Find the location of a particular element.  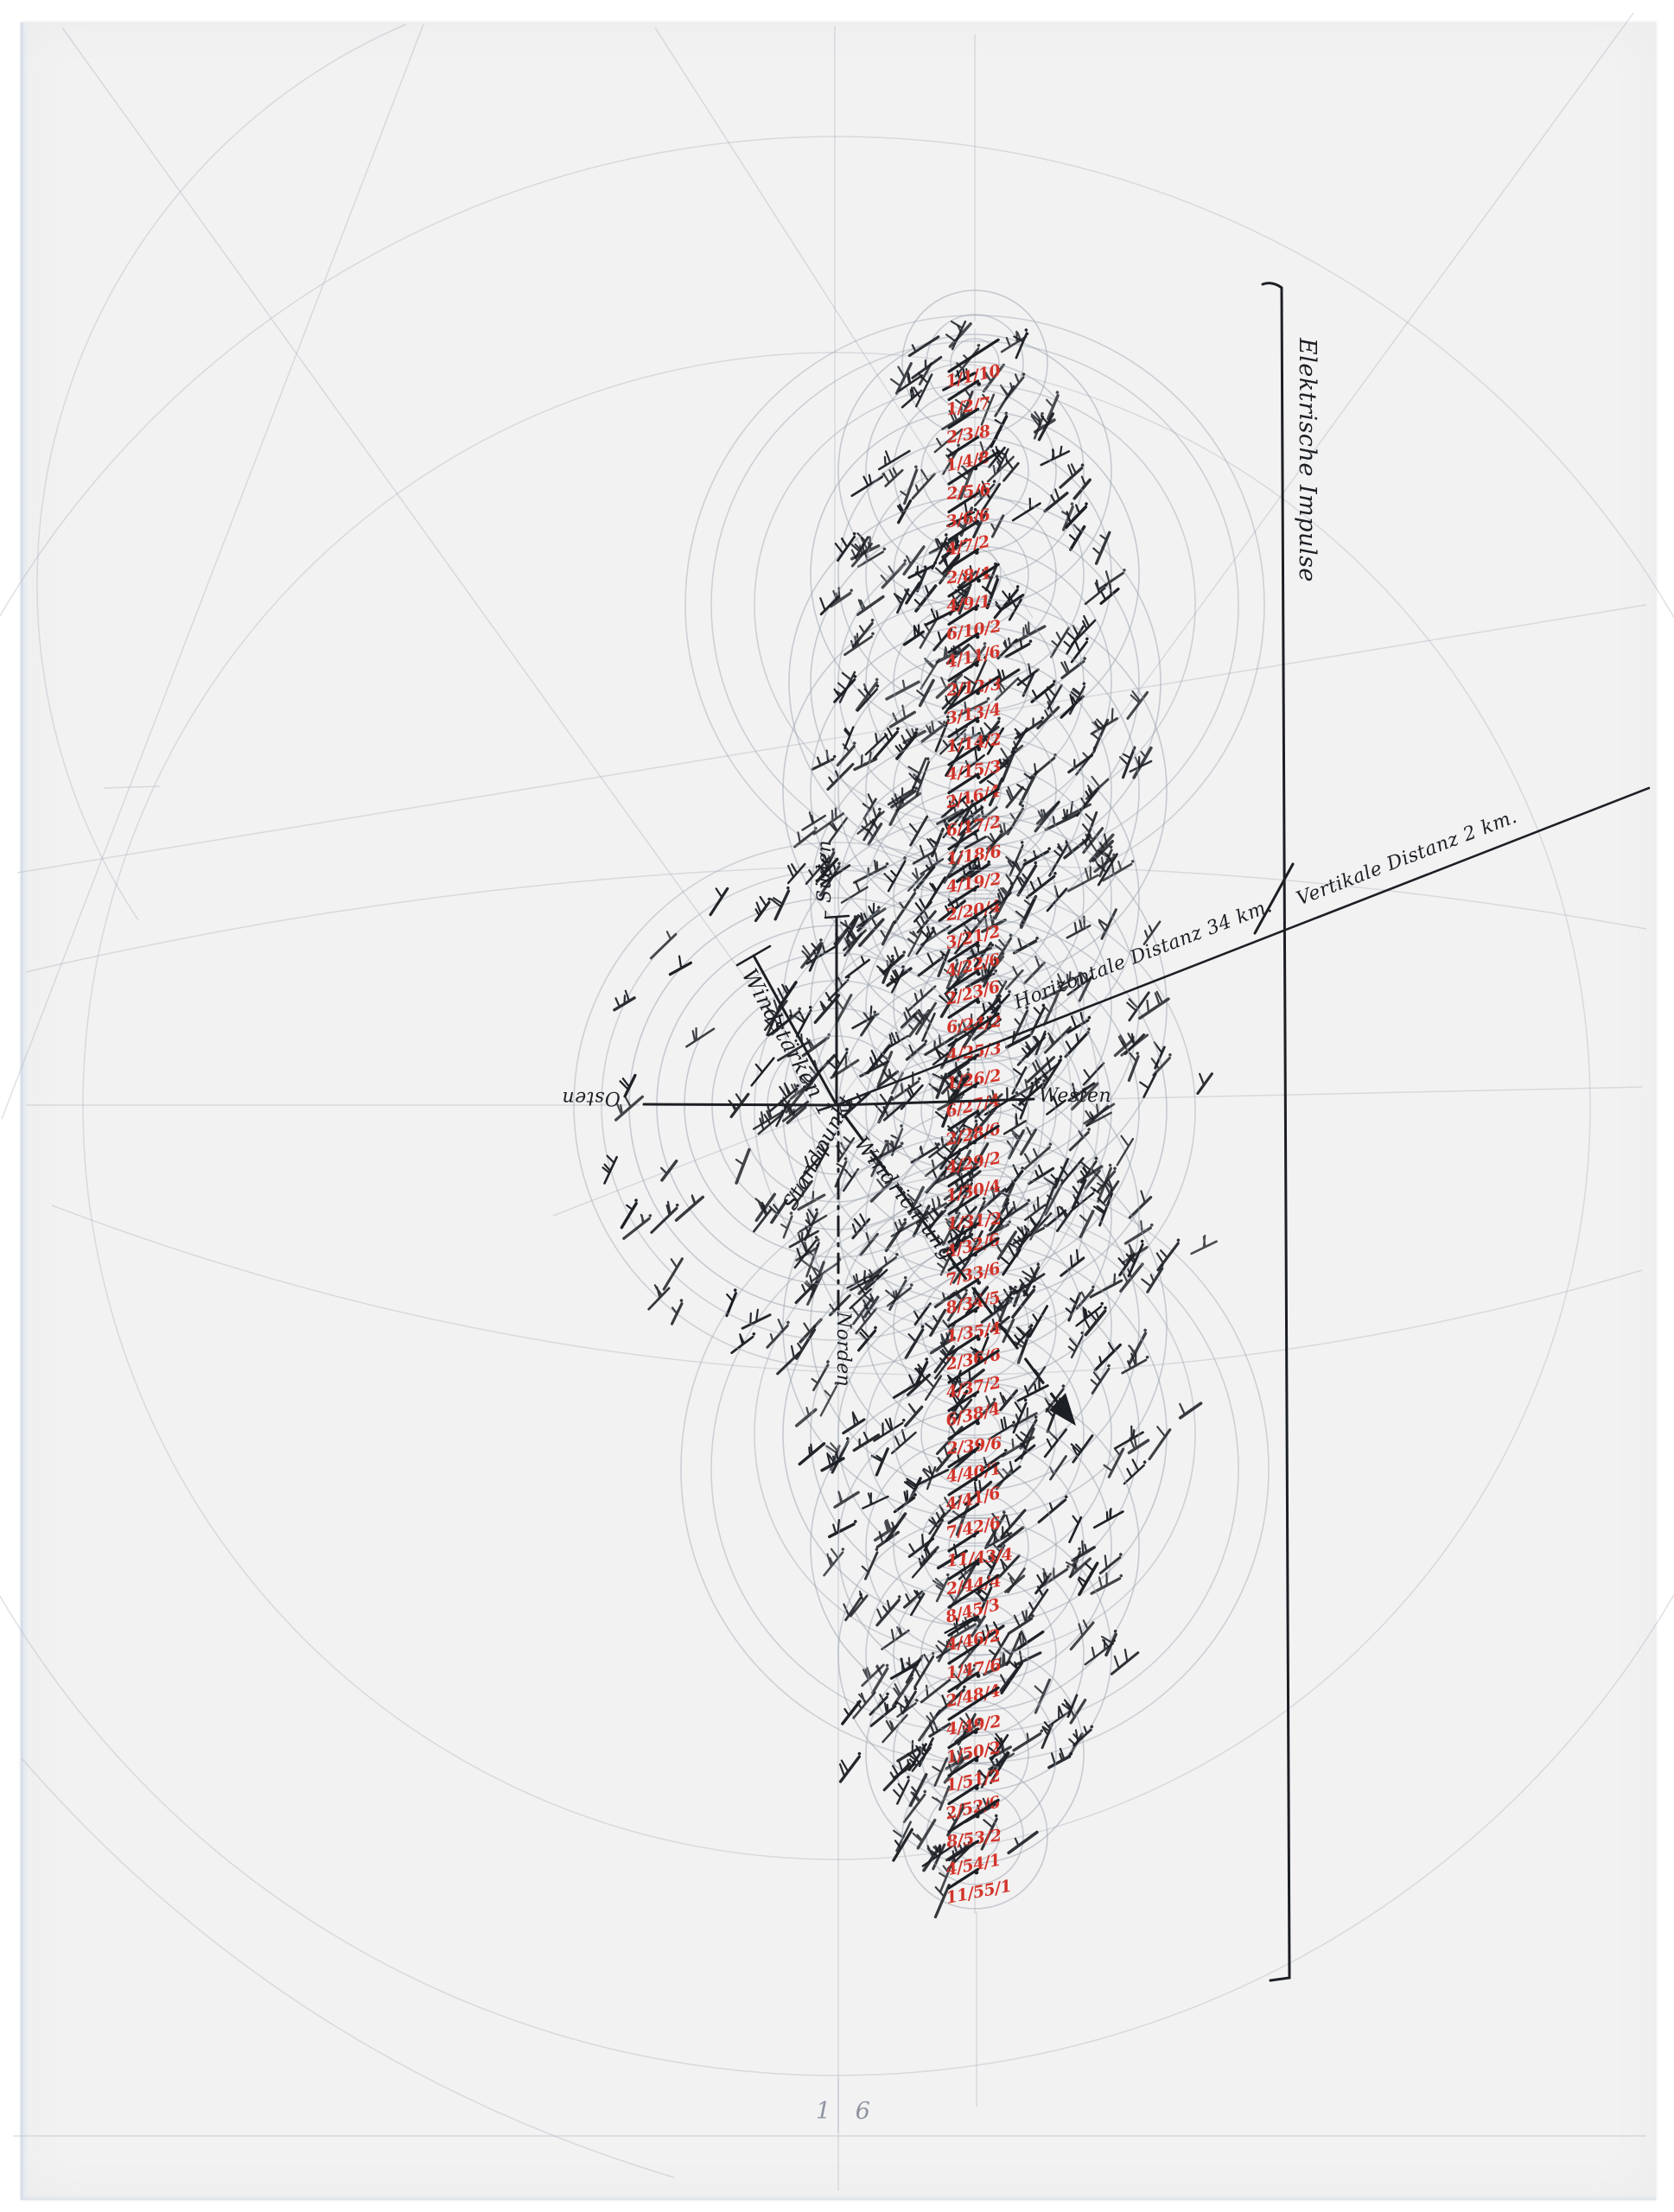

compass-label-osten: Osten is located at coordinates (591, 1098).